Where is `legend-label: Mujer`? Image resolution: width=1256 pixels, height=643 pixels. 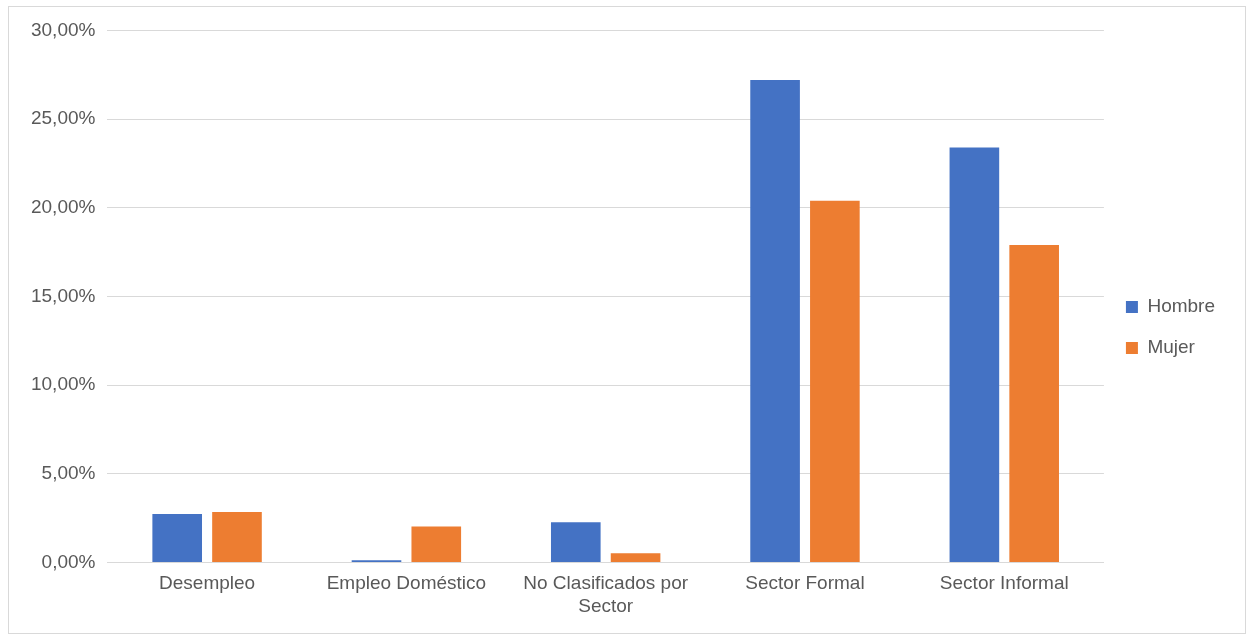 legend-label: Mujer is located at coordinates (1171, 347).